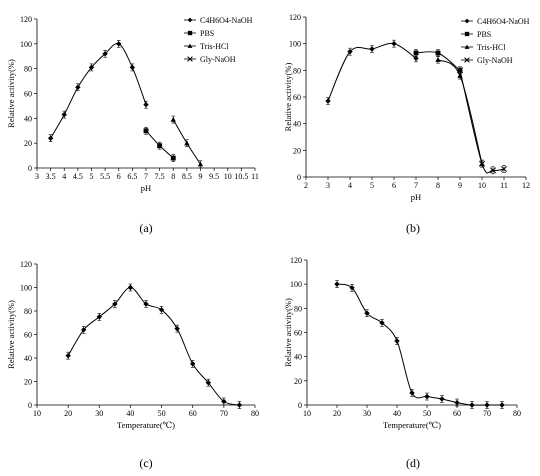  Describe the element at coordinates (201, 176) in the screenshot. I see `x-tick-label: 9` at that location.